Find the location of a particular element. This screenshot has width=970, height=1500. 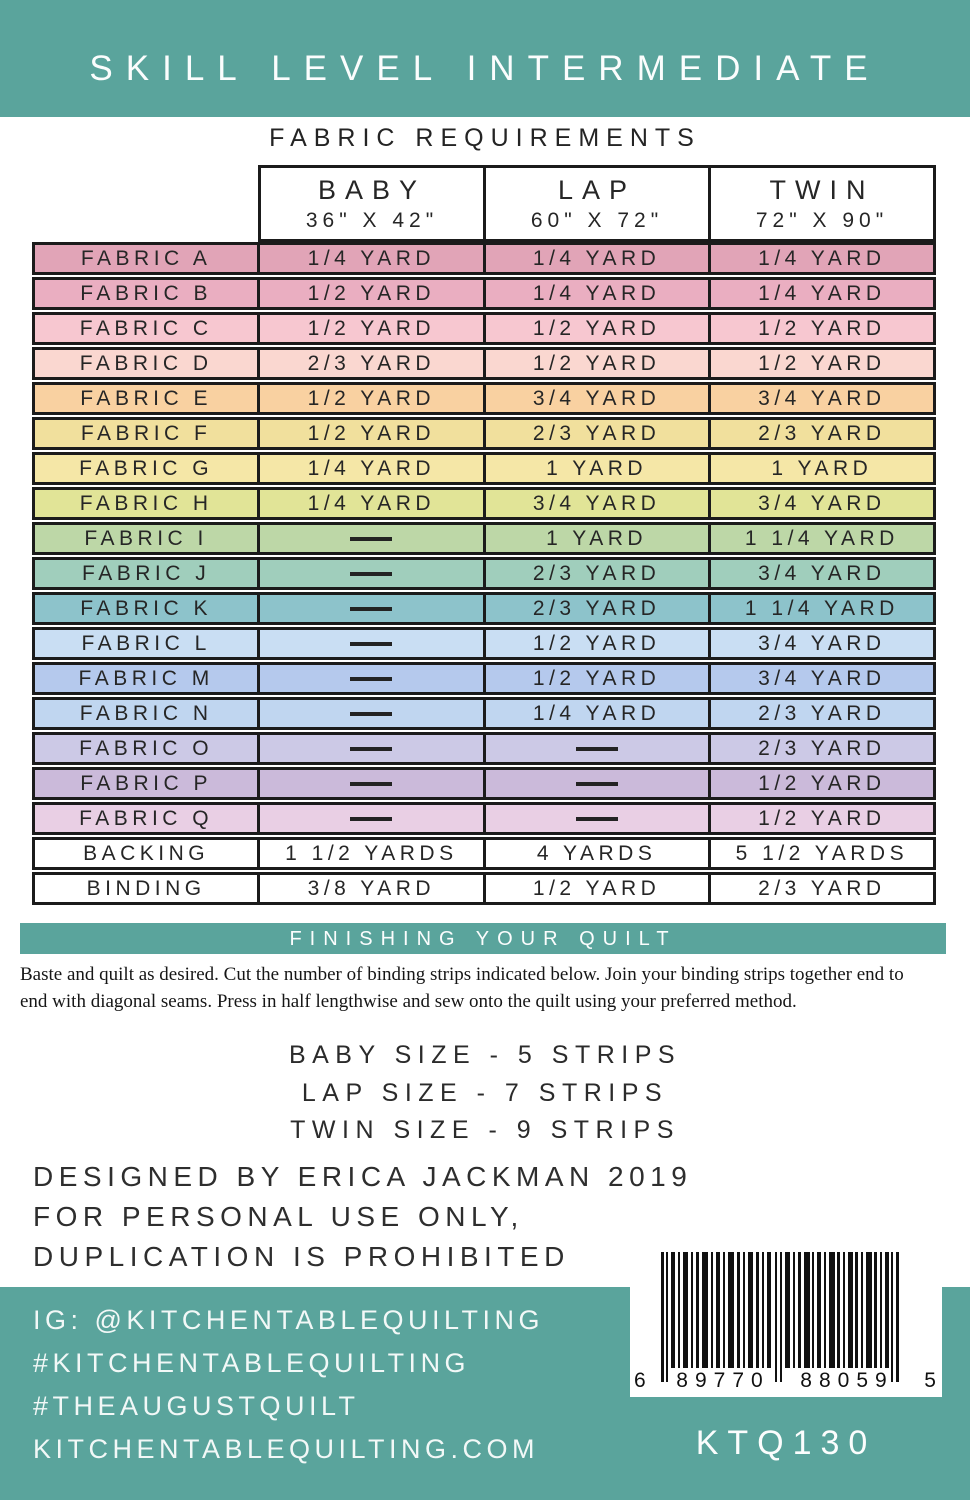

fabric-label-cell: FABRIC M is located at coordinates (146, 678).